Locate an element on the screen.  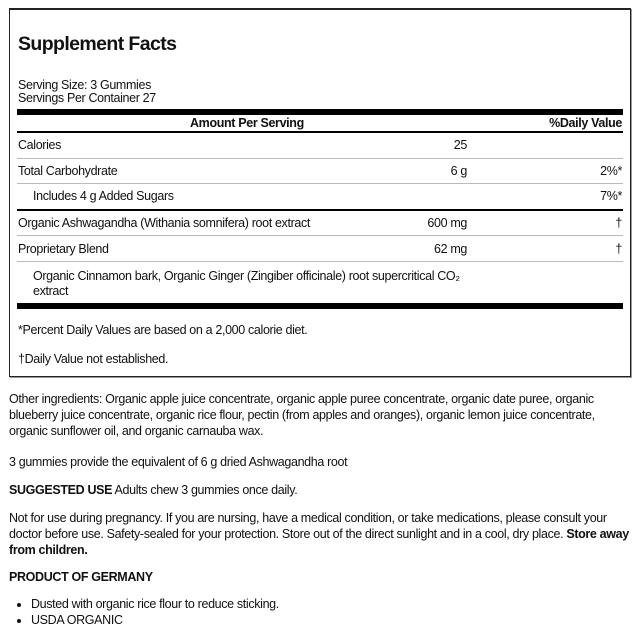
serving-size: Serving Size: 3 Gummies is located at coordinates (84, 85).